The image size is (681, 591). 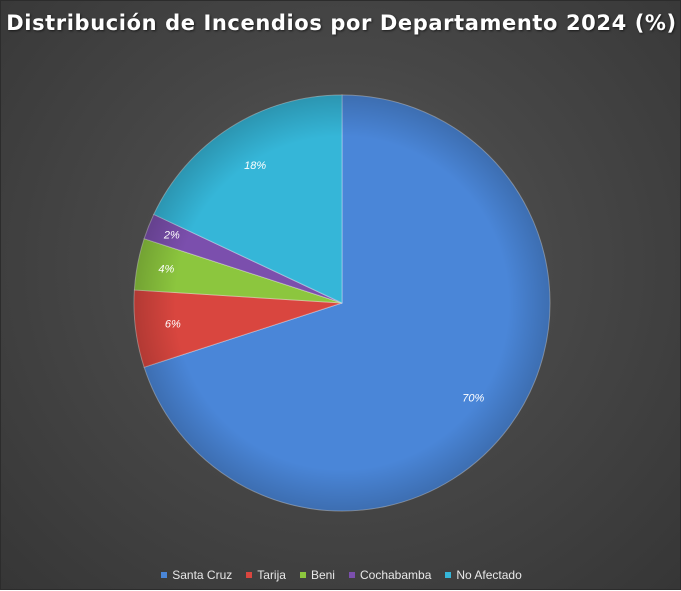 I want to click on legend-item-no-afectado: No Afectado, so click(x=483, y=575).